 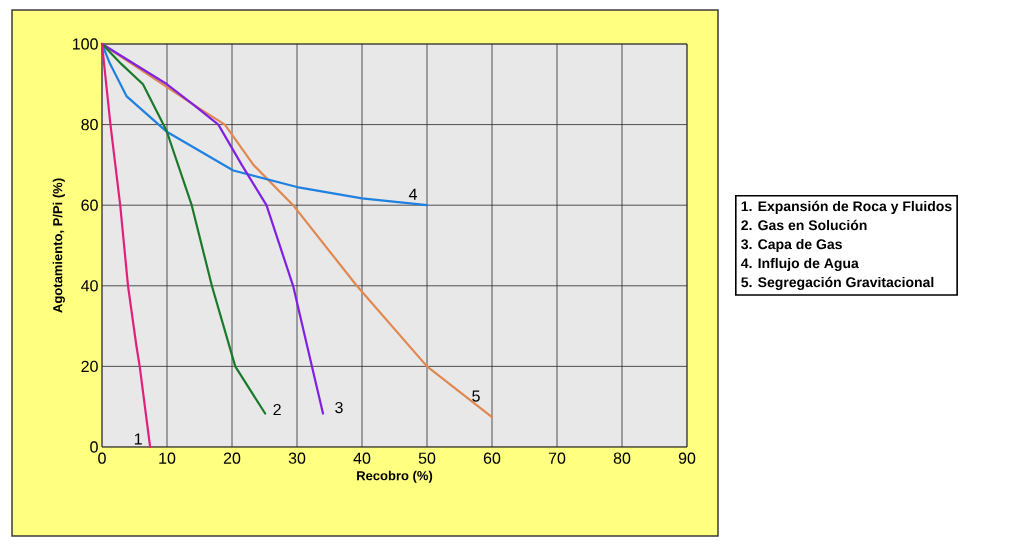 What do you see at coordinates (622, 458) in the screenshot?
I see `x-tick-label: 80` at bounding box center [622, 458].